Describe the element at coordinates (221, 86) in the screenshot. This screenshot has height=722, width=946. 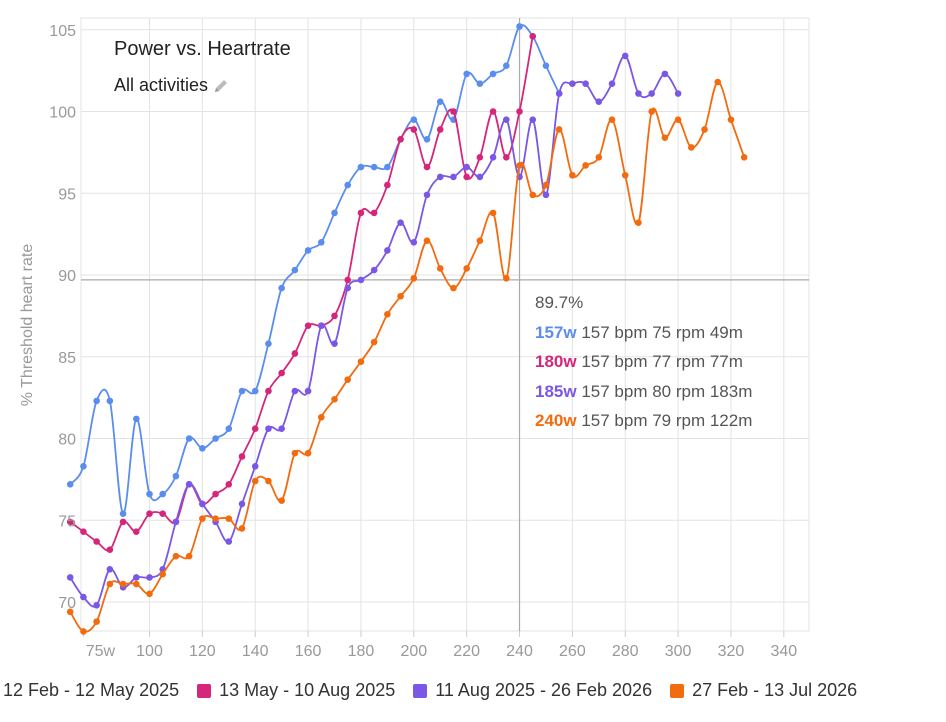
I see `pencil-icon` at that location.